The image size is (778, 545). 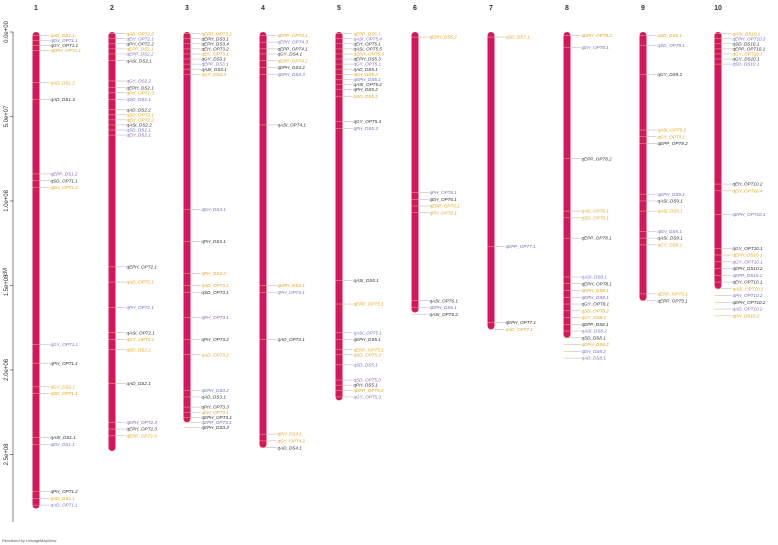 What do you see at coordinates (366, 74) in the screenshot?
I see `qtl-label: qEH_DS5.2` at bounding box center [366, 74].